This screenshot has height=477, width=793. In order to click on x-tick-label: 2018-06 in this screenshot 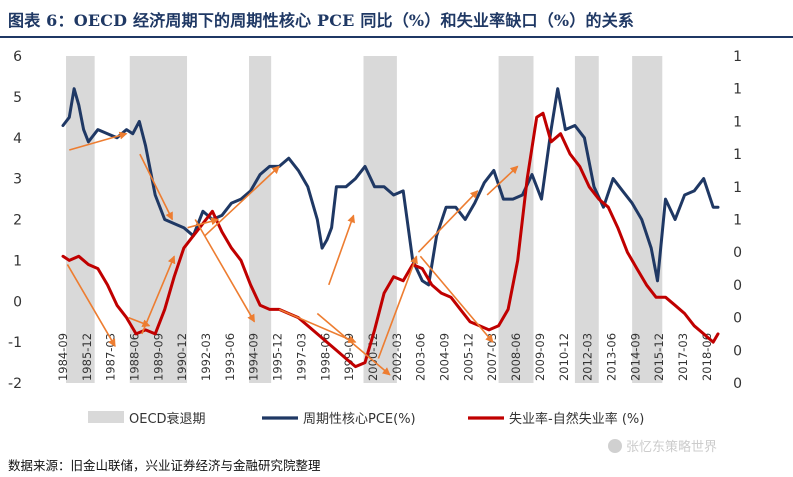, I will do `click(707, 357)`.